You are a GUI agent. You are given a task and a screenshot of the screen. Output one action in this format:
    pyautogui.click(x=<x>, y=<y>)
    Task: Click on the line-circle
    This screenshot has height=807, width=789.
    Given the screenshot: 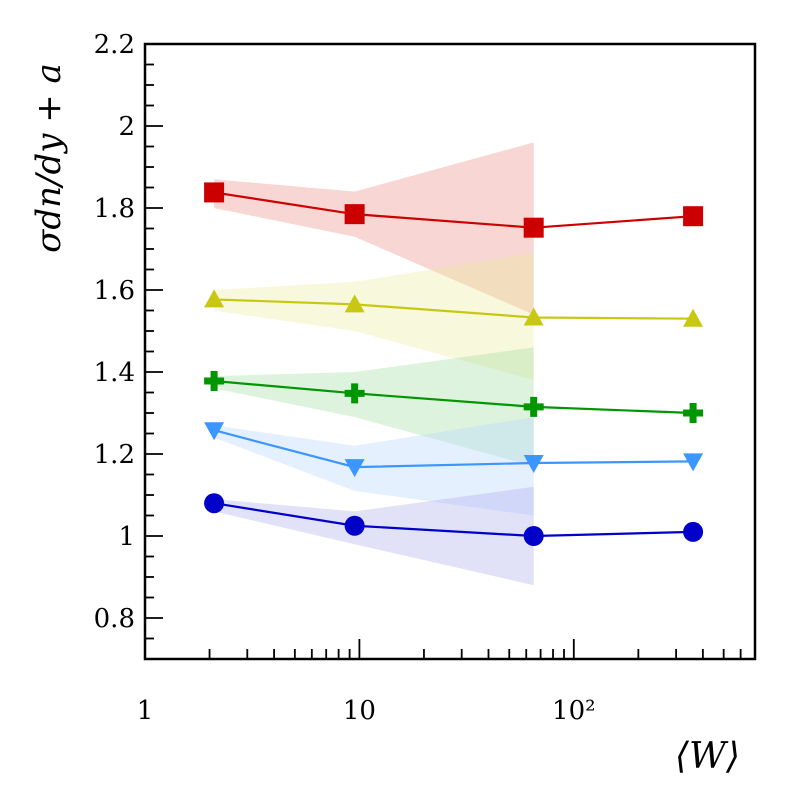 What is the action you would take?
    pyautogui.click(x=453, y=520)
    